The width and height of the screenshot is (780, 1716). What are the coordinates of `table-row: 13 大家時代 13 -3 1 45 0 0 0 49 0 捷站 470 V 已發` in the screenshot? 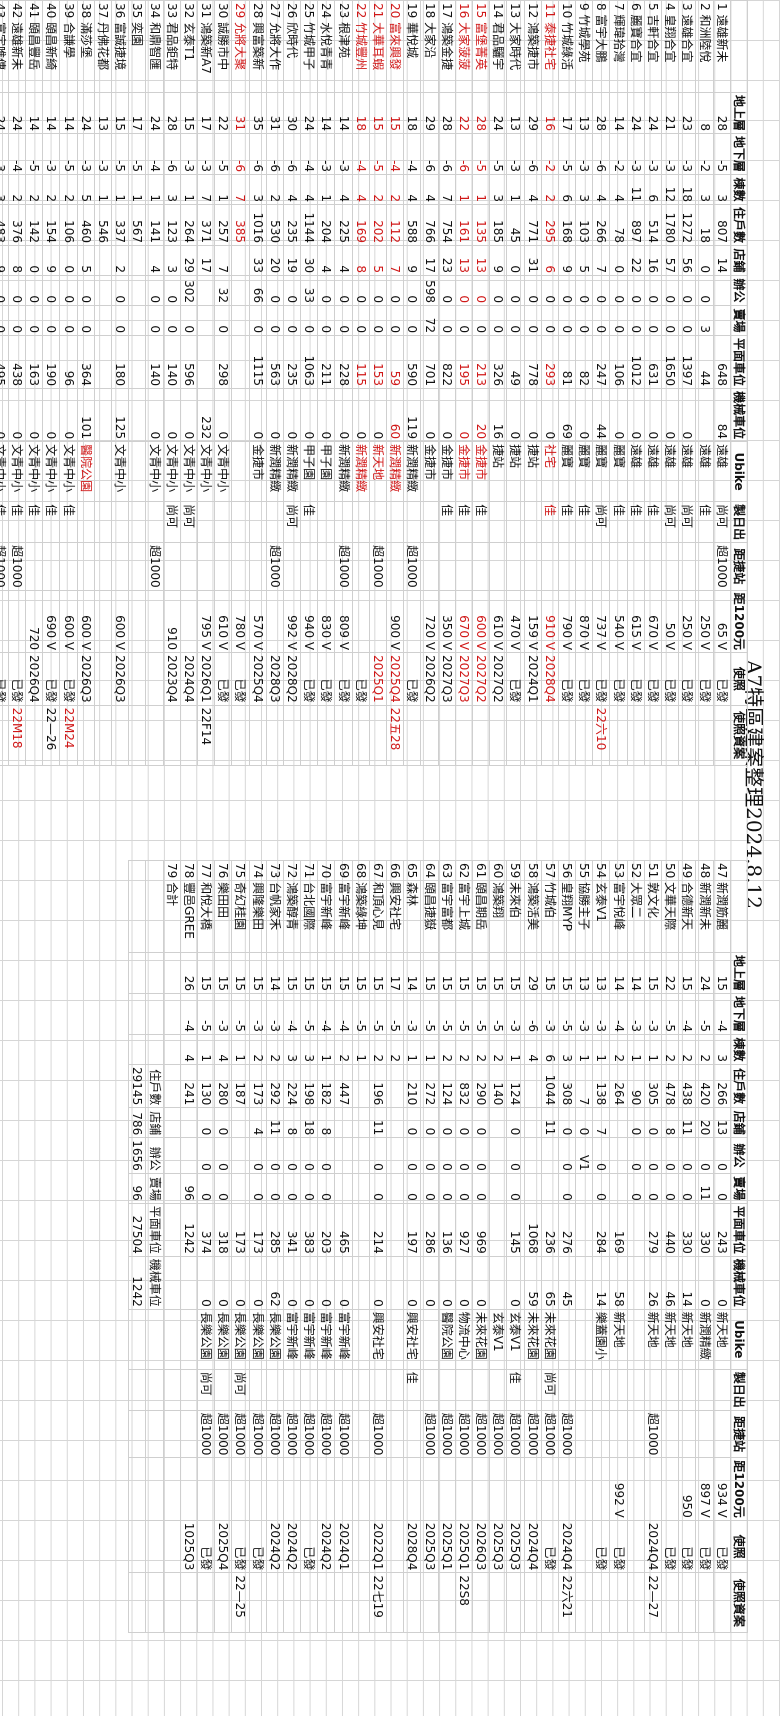 It's located at (515, 383).